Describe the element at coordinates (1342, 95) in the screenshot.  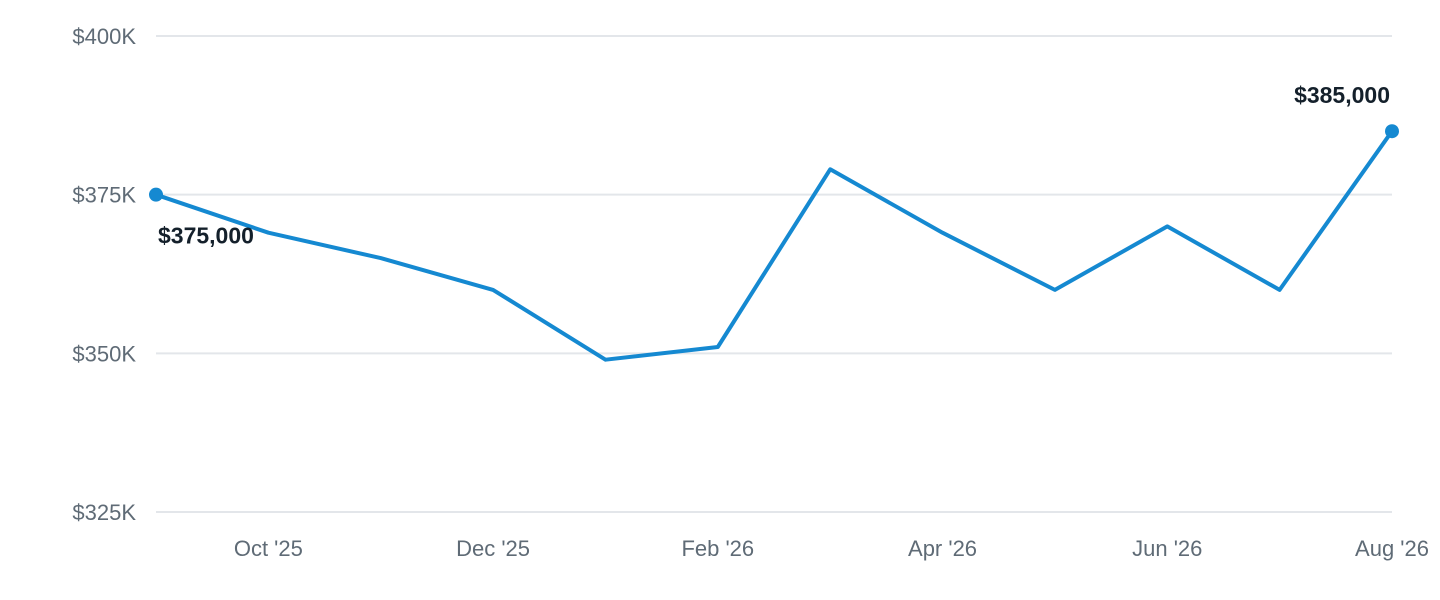
I see `data-label: $385,000` at that location.